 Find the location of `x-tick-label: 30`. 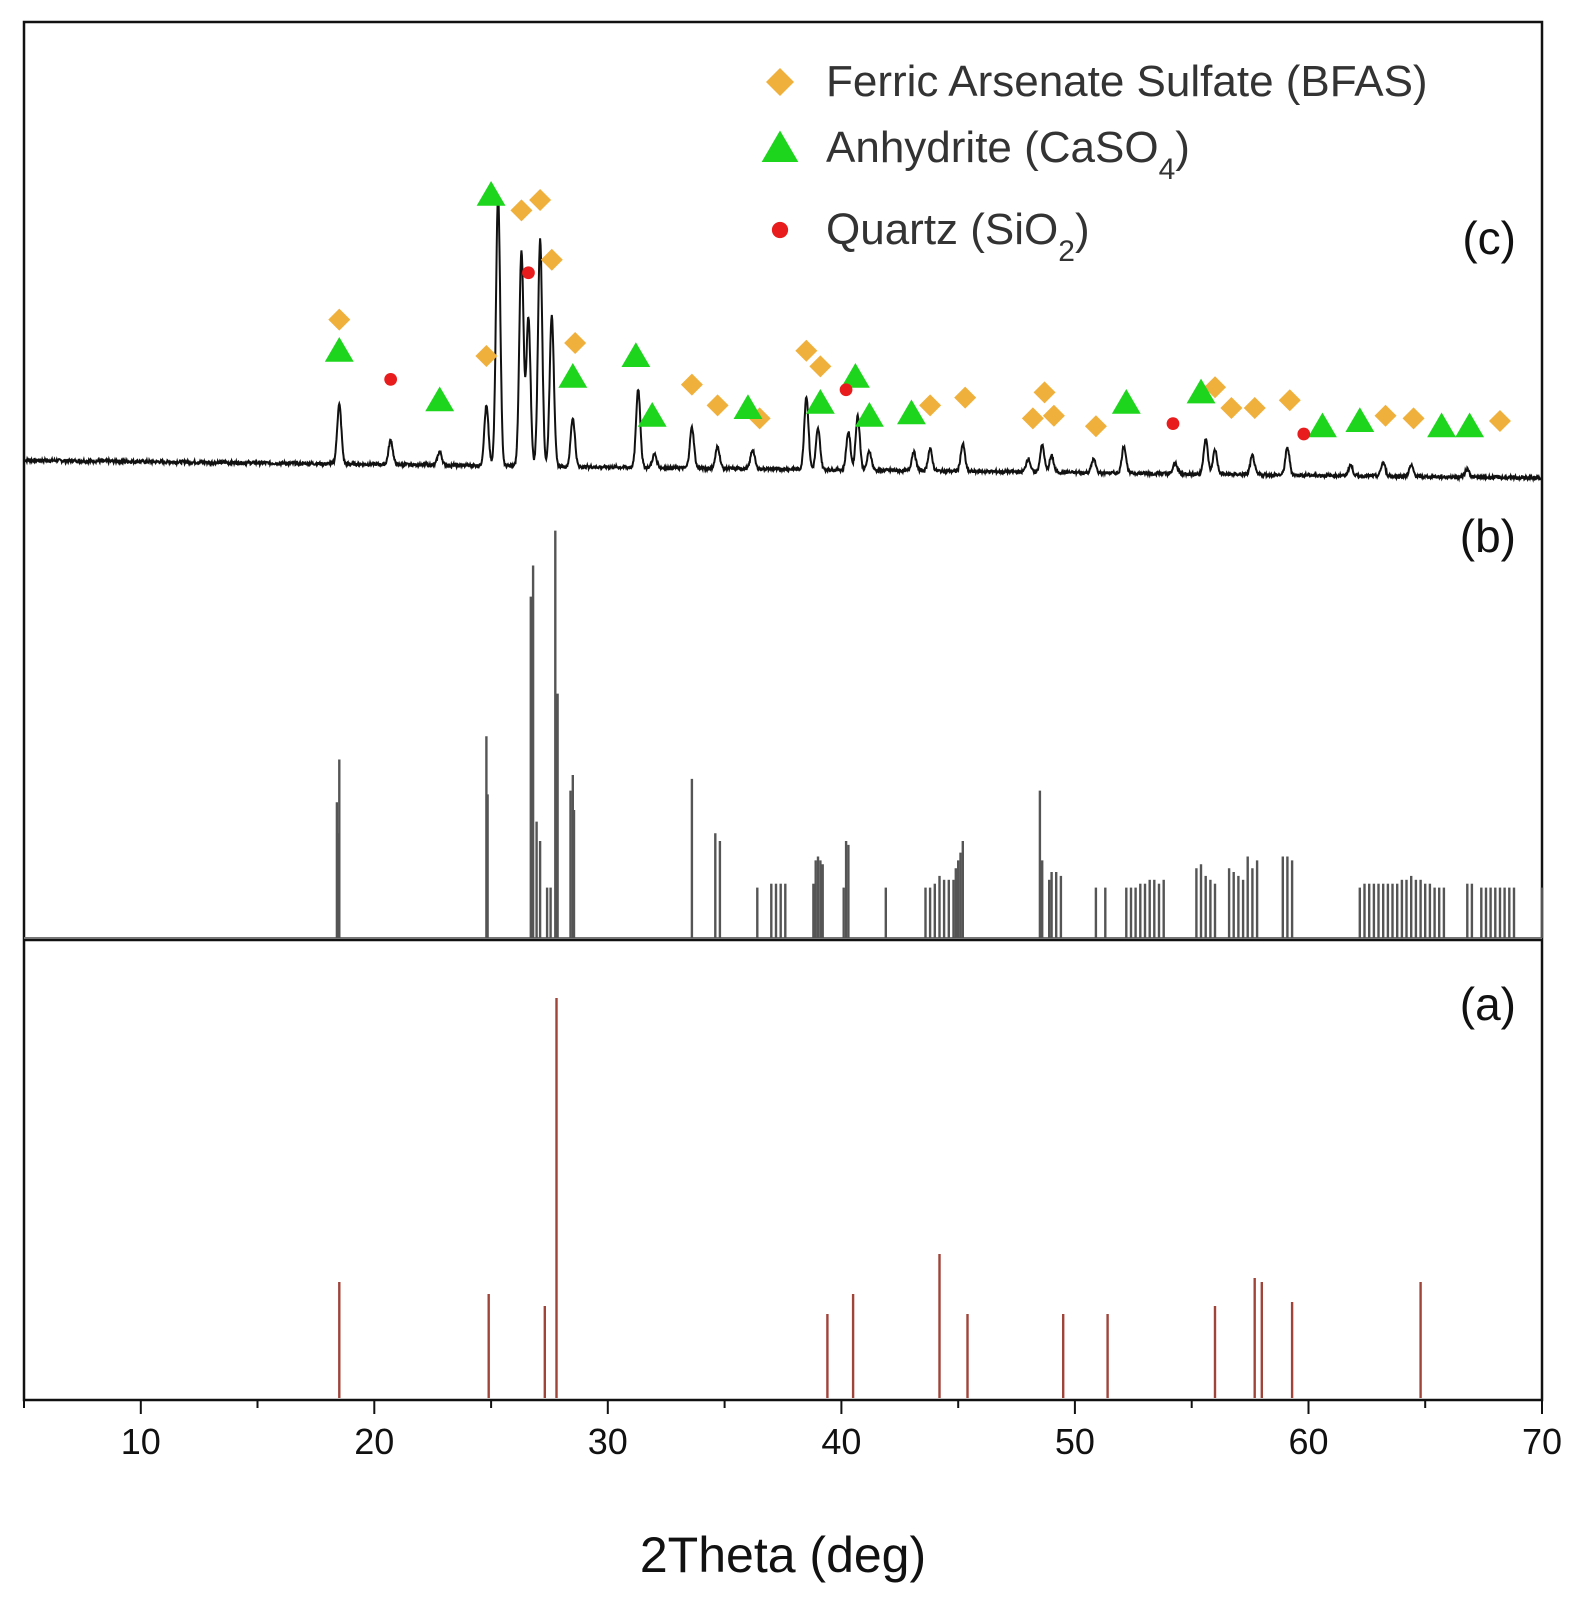

x-tick-label: 30 is located at coordinates (608, 1441).